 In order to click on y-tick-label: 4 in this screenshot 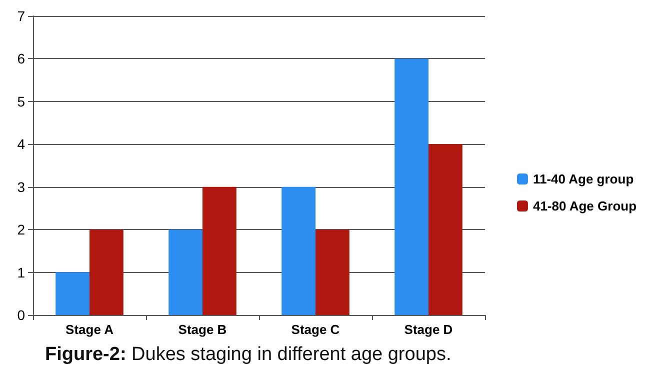, I will do `click(21, 144)`.